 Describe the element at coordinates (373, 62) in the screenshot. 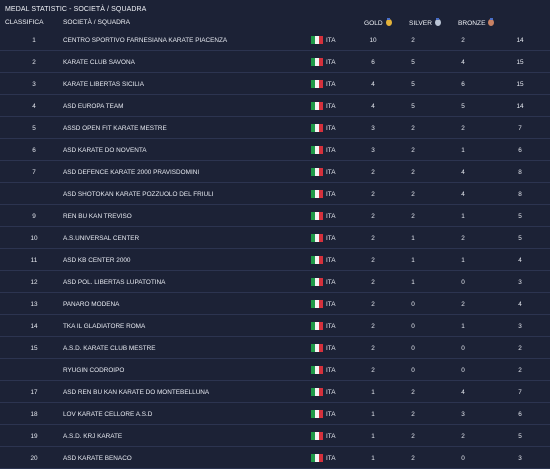

I see `gold-count-cell: 6` at that location.